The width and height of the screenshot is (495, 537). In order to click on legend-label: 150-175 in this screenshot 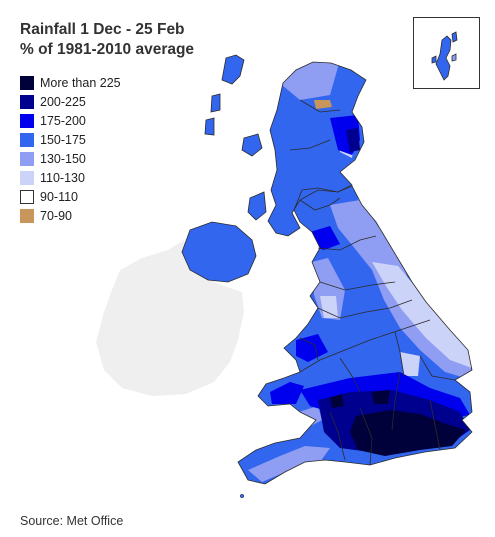, I will do `click(63, 139)`.